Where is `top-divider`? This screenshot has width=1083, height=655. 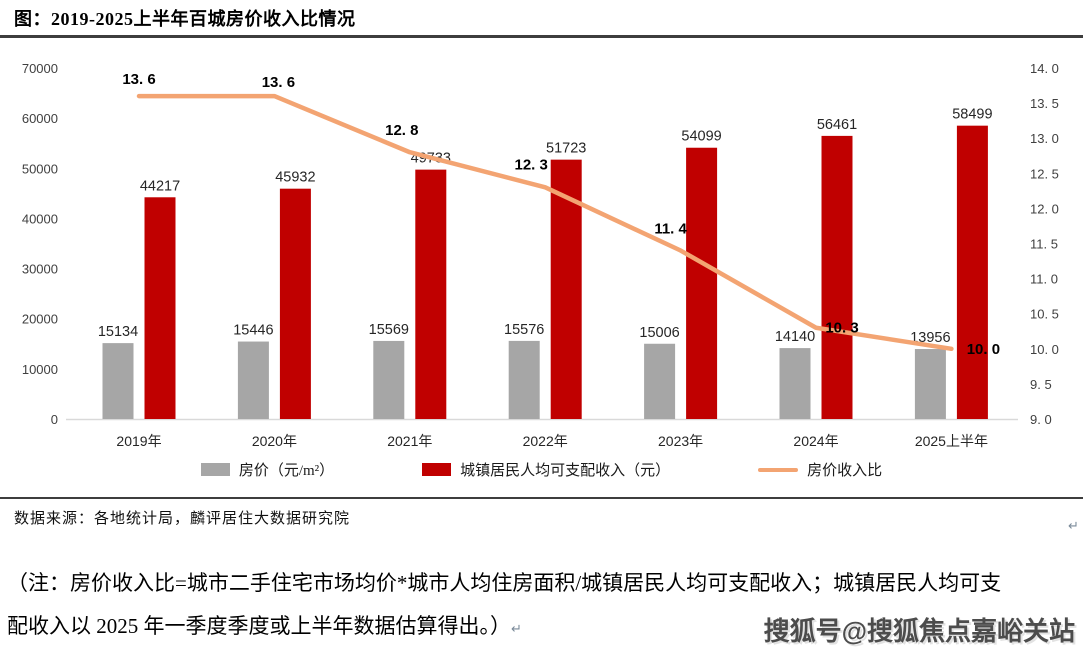
top-divider is located at coordinates (541, 36).